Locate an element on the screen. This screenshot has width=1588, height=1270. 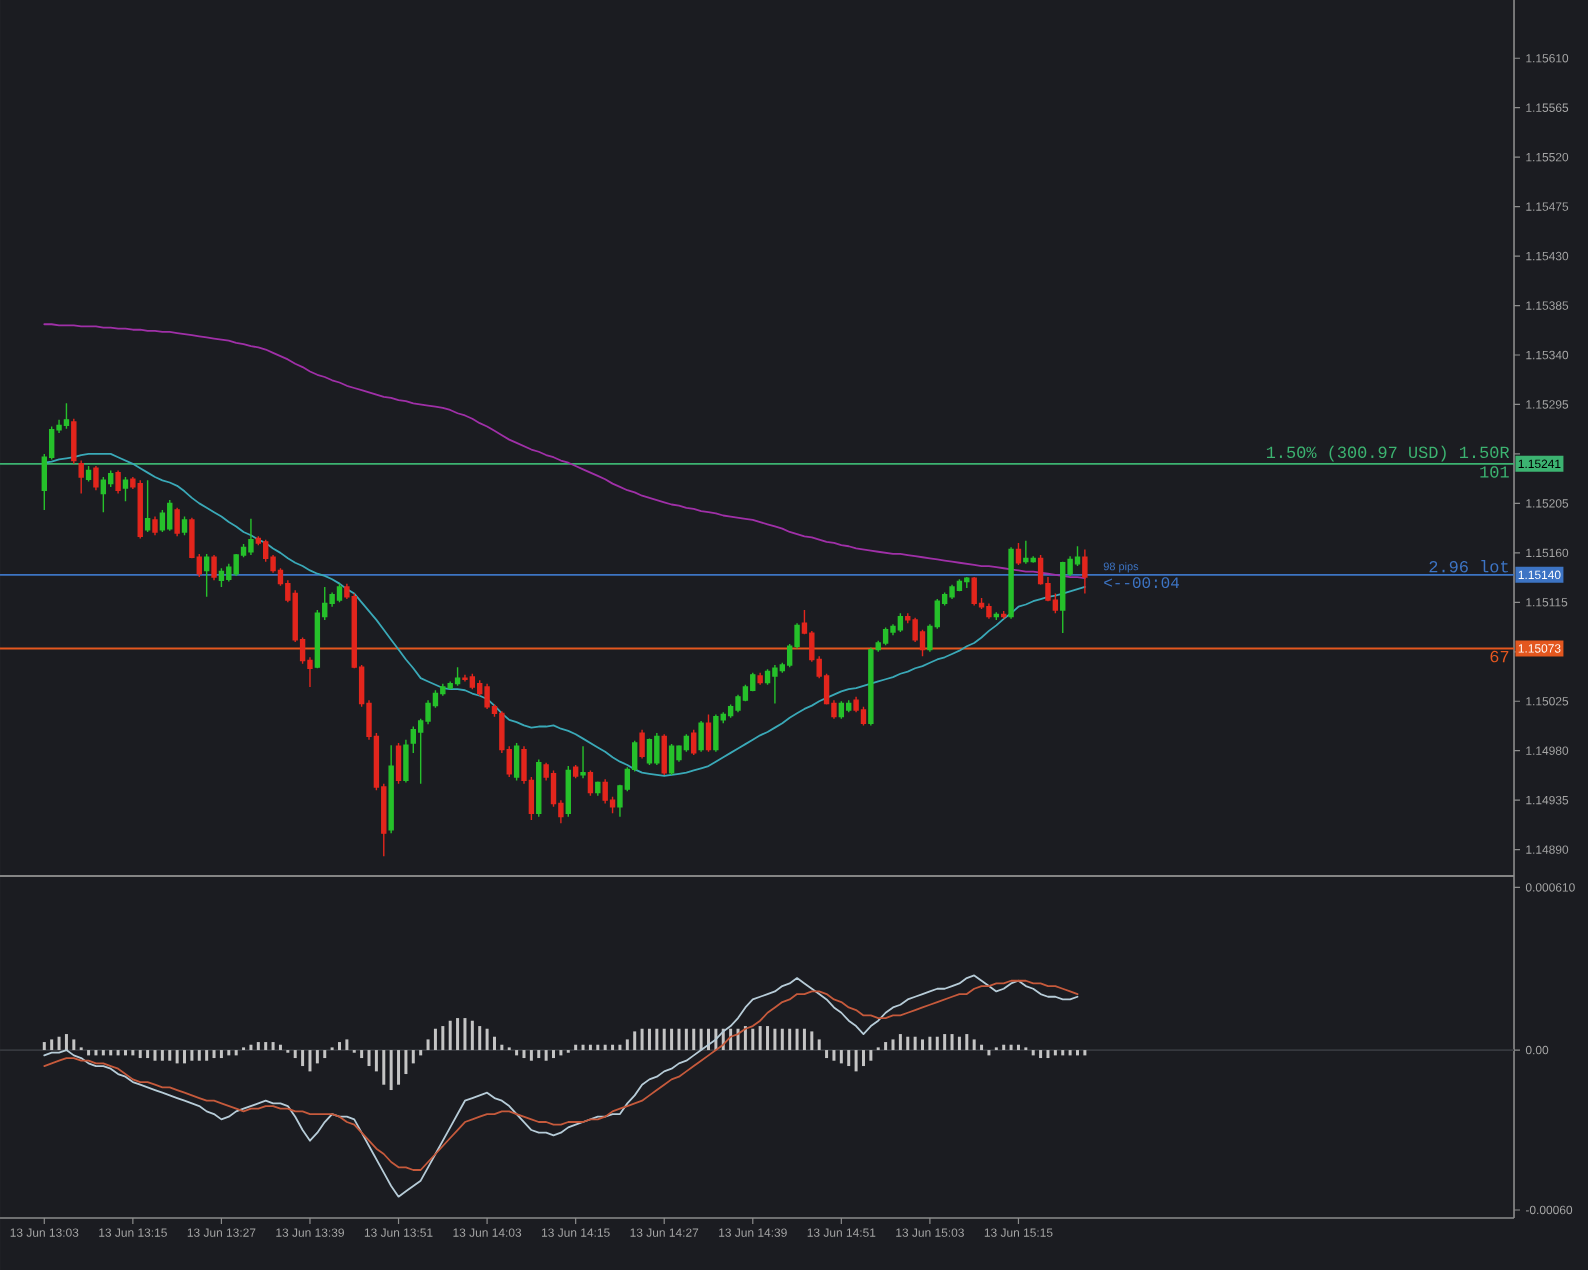
text: 1.50% (300.97 USD) 1.50R is located at coordinates (1388, 453).